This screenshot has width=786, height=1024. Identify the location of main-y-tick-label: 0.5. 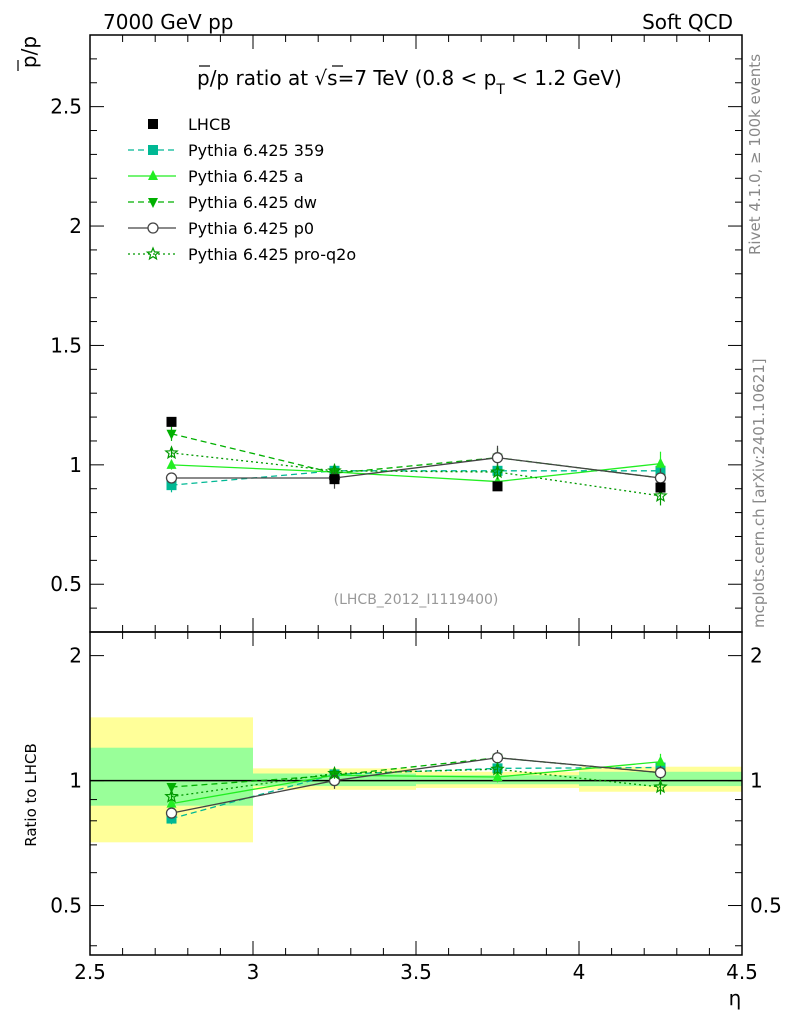
(66, 584).